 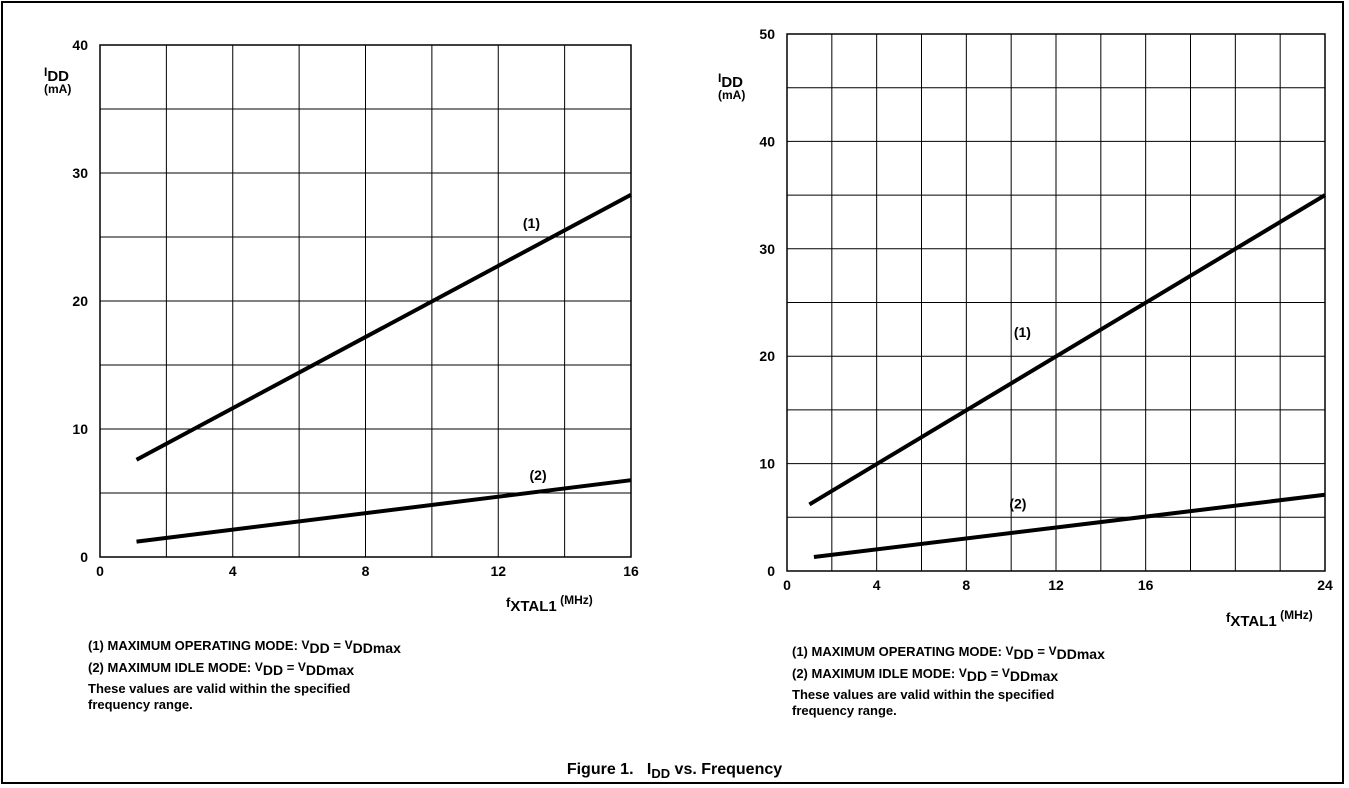 What do you see at coordinates (498, 571) in the screenshot?
I see `left-x-tick-label: 12` at bounding box center [498, 571].